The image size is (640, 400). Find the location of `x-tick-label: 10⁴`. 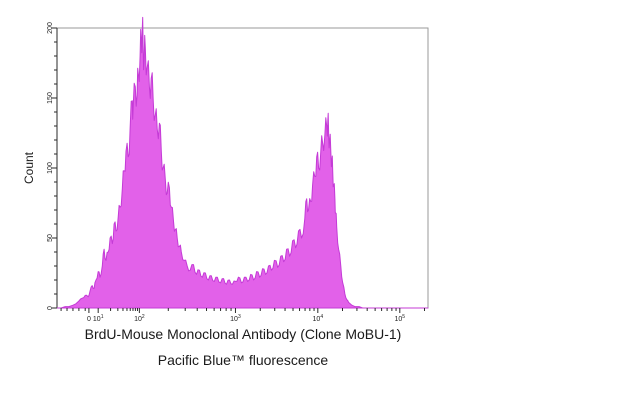

x-tick-label: 10⁴ is located at coordinates (318, 318).